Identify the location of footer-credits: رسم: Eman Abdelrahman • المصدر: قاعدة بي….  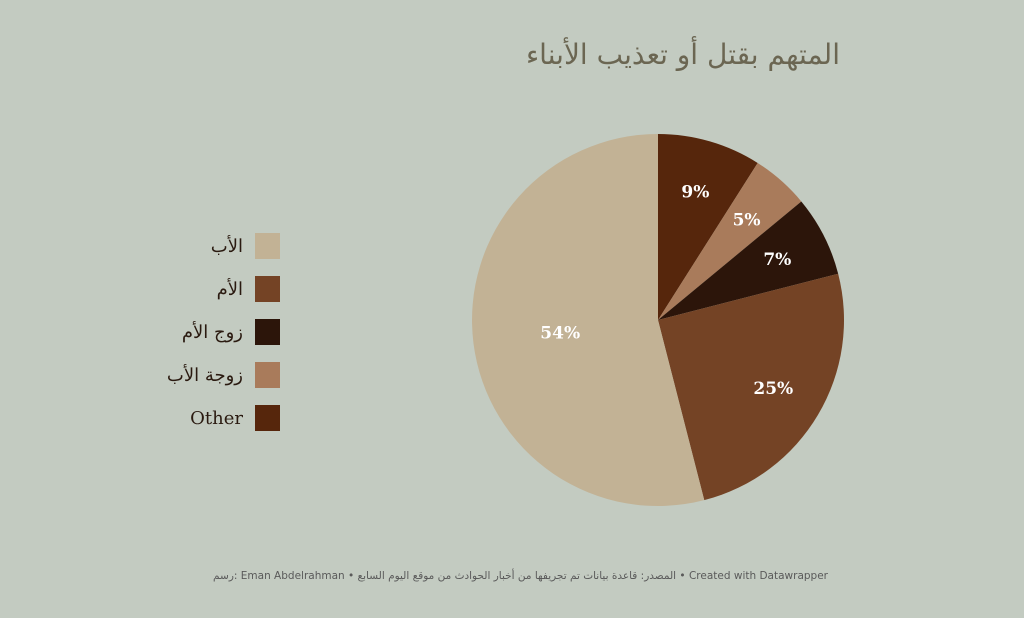
(520, 576).